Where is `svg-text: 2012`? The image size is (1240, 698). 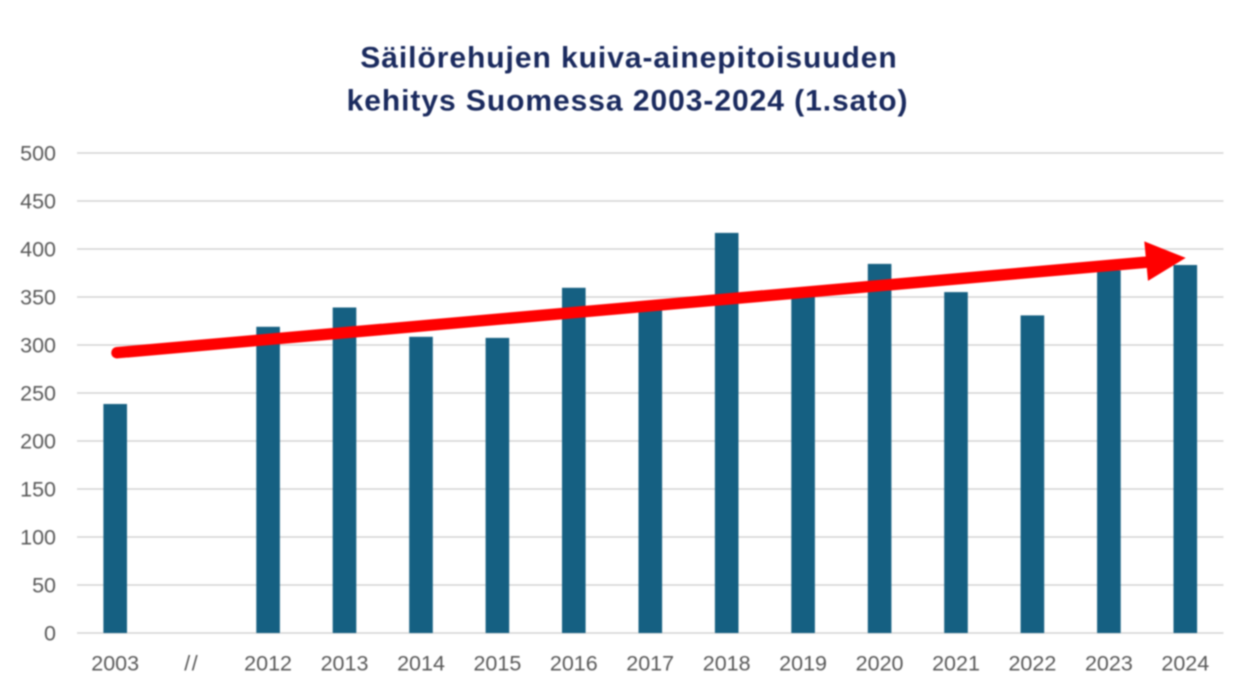
svg-text: 2012 is located at coordinates (268, 664).